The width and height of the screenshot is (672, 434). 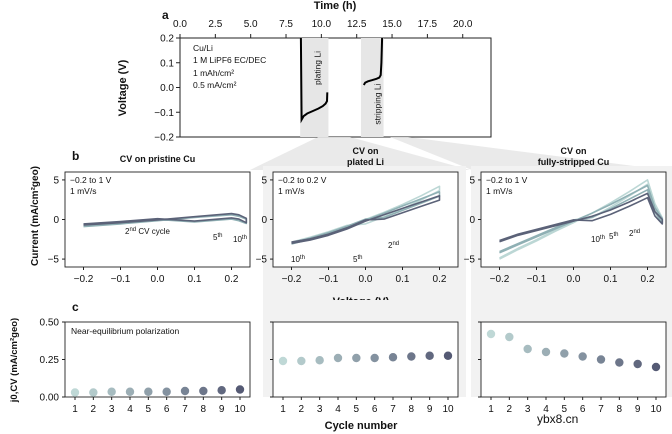 What do you see at coordinates (251, 24) in the screenshot?
I see `x-tick-label: 5.0` at bounding box center [251, 24].